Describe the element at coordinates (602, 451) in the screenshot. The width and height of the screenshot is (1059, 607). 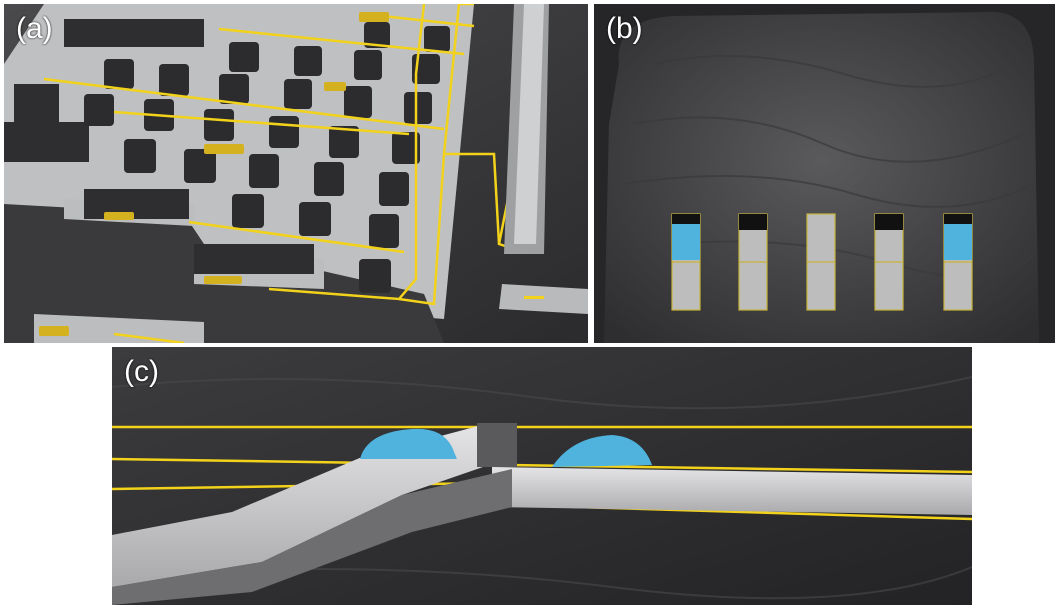
I see `ore-pile-right` at that location.